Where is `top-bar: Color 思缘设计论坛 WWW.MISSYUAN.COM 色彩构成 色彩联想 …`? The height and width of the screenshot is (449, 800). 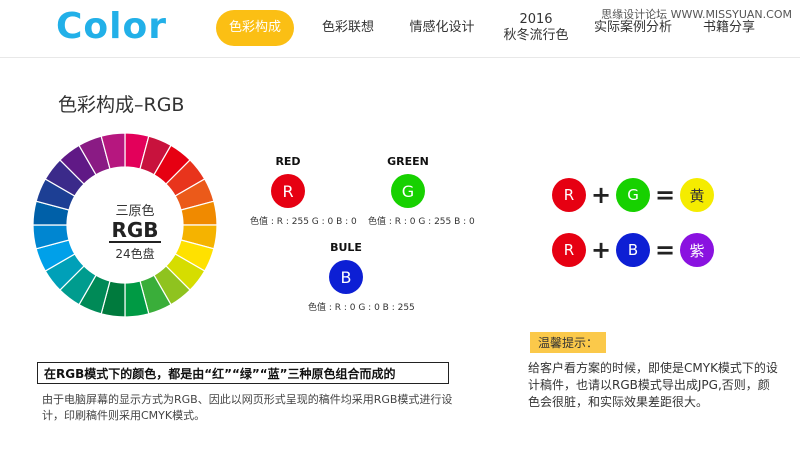 top-bar: Color 思缘设计论坛 WWW.MISSYUAN.COM 色彩构成 色彩联想 … is located at coordinates (400, 29).